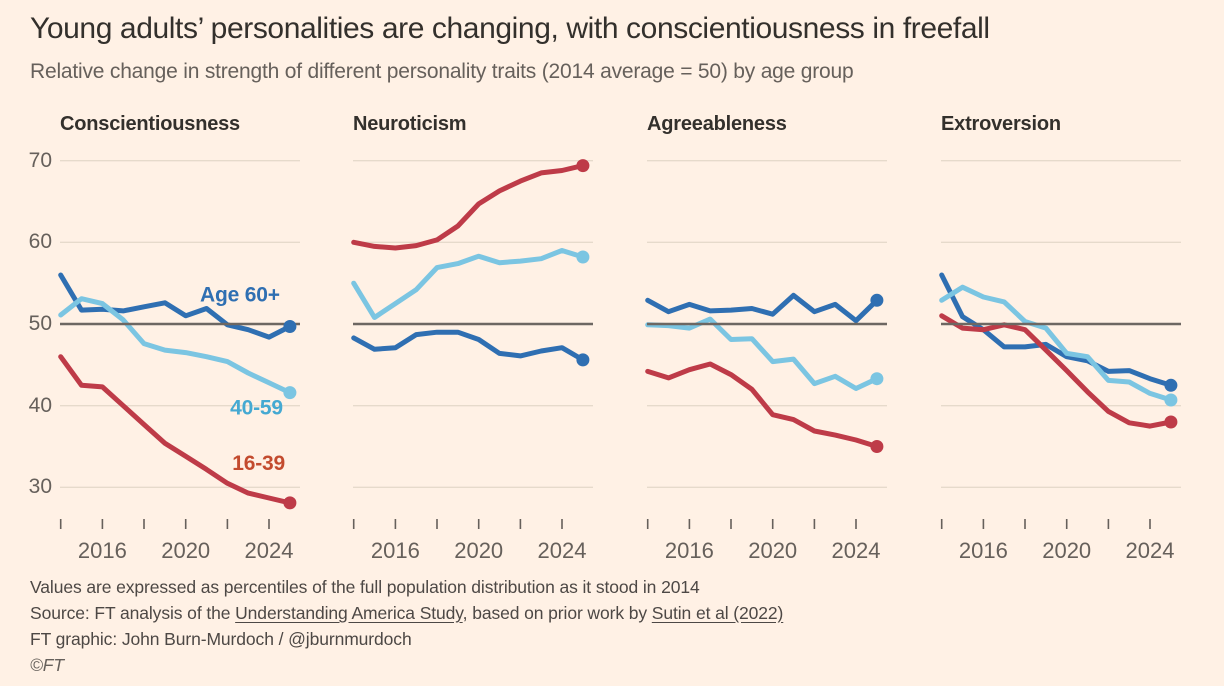 The image size is (1224, 686). I want to click on chart-panel-agreeableness: 2016 2020 2024, so click(766, 361).